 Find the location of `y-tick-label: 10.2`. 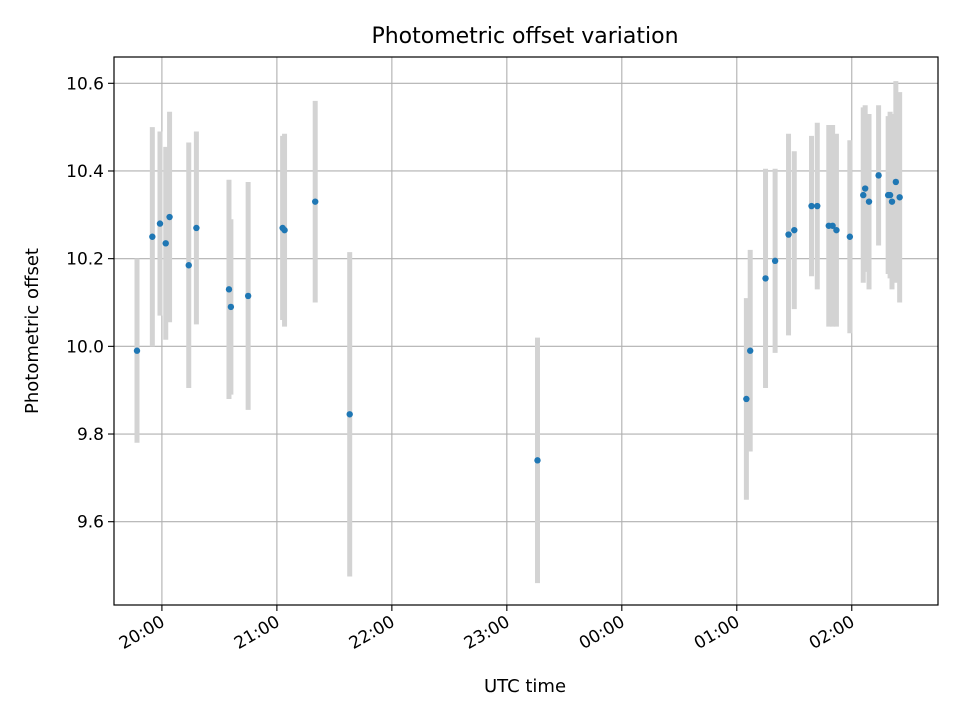

y-tick-label: 10.2 is located at coordinates (85, 260).